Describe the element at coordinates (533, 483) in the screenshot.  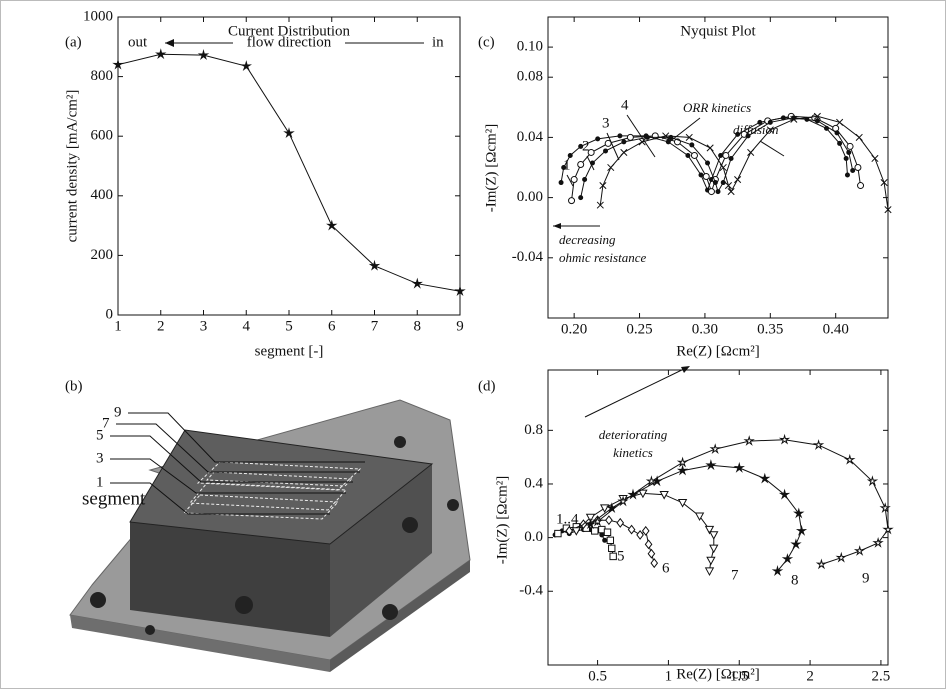
I see `y-tick-label: 0.4` at that location.